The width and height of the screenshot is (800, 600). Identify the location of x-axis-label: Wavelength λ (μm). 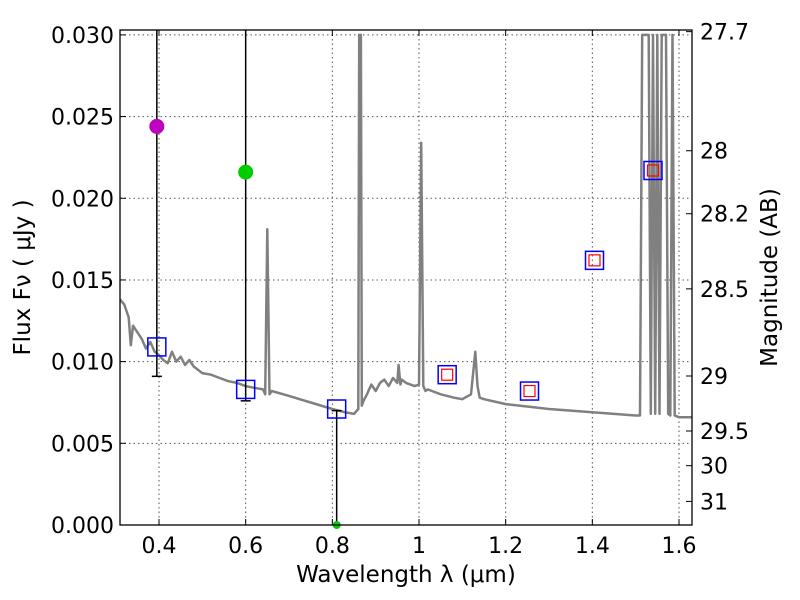
(406, 575).